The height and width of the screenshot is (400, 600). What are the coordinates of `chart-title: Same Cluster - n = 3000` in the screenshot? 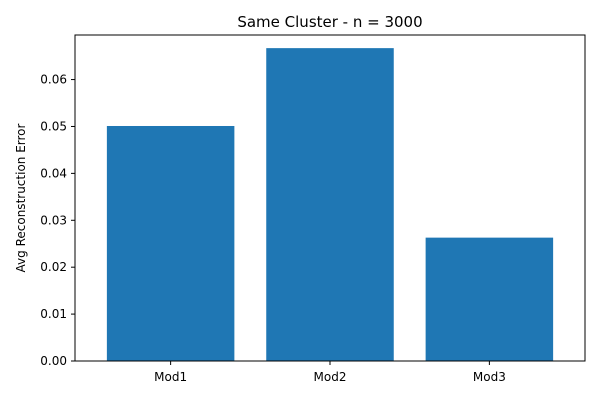 It's located at (329, 22).